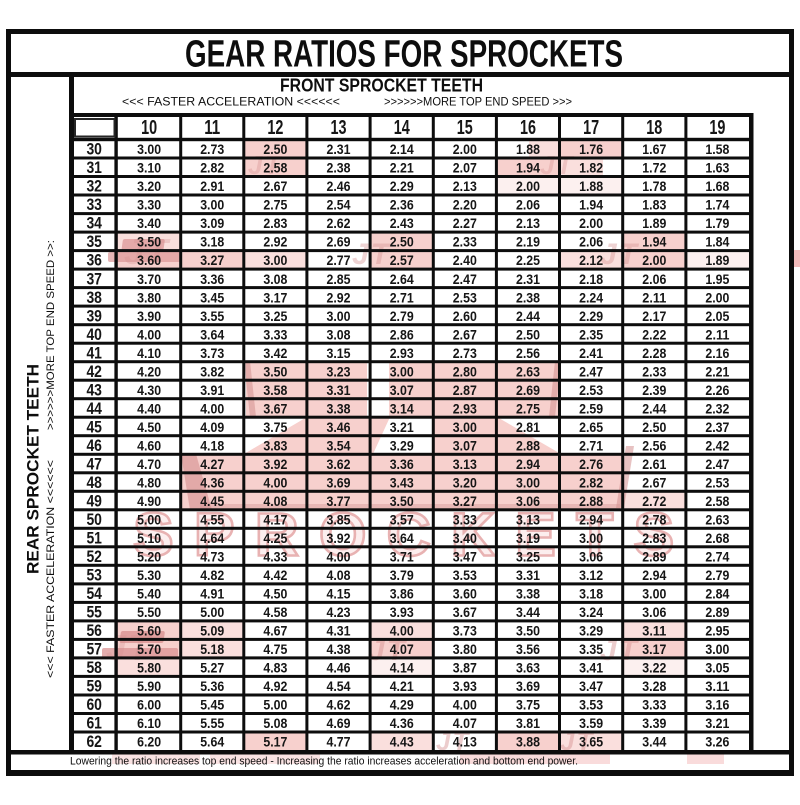 This screenshot has height=805, width=800. What do you see at coordinates (339, 279) in the screenshot?
I see `svg-text: 2.85` at bounding box center [339, 279].